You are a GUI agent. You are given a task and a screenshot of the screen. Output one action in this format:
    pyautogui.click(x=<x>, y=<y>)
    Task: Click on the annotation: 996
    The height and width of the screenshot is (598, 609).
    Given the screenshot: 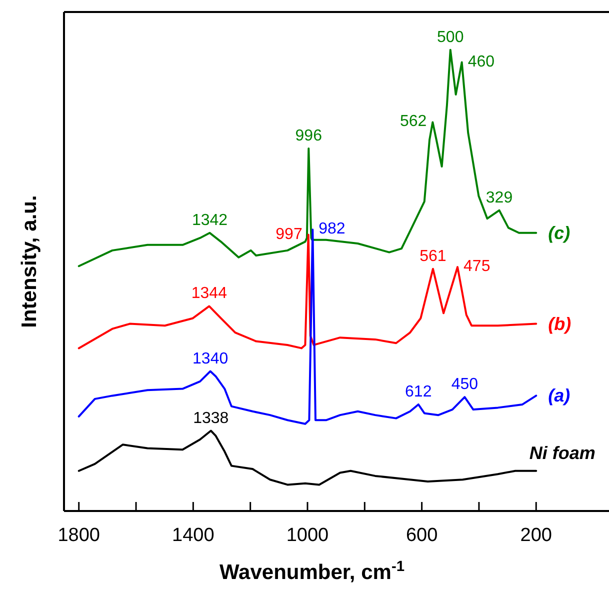 What is the action you would take?
    pyautogui.click(x=308, y=136)
    